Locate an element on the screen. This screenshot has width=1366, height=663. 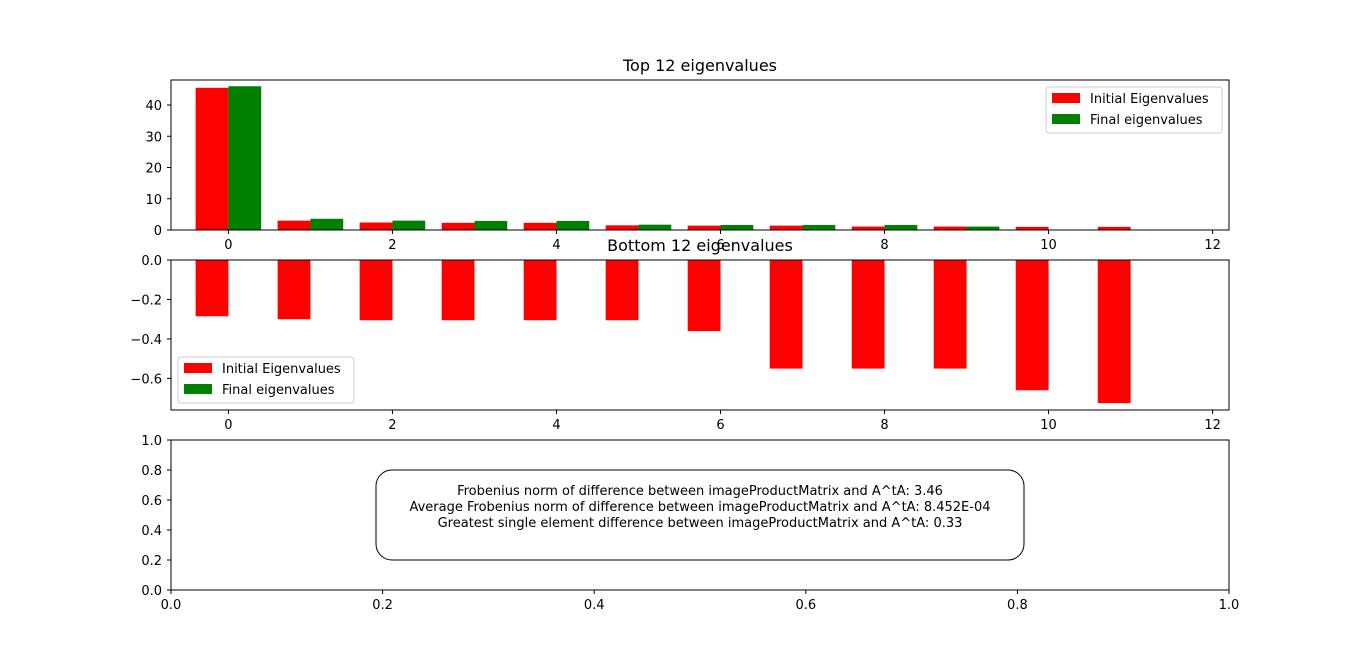
x-tick-label: 0.0 is located at coordinates (171, 605).